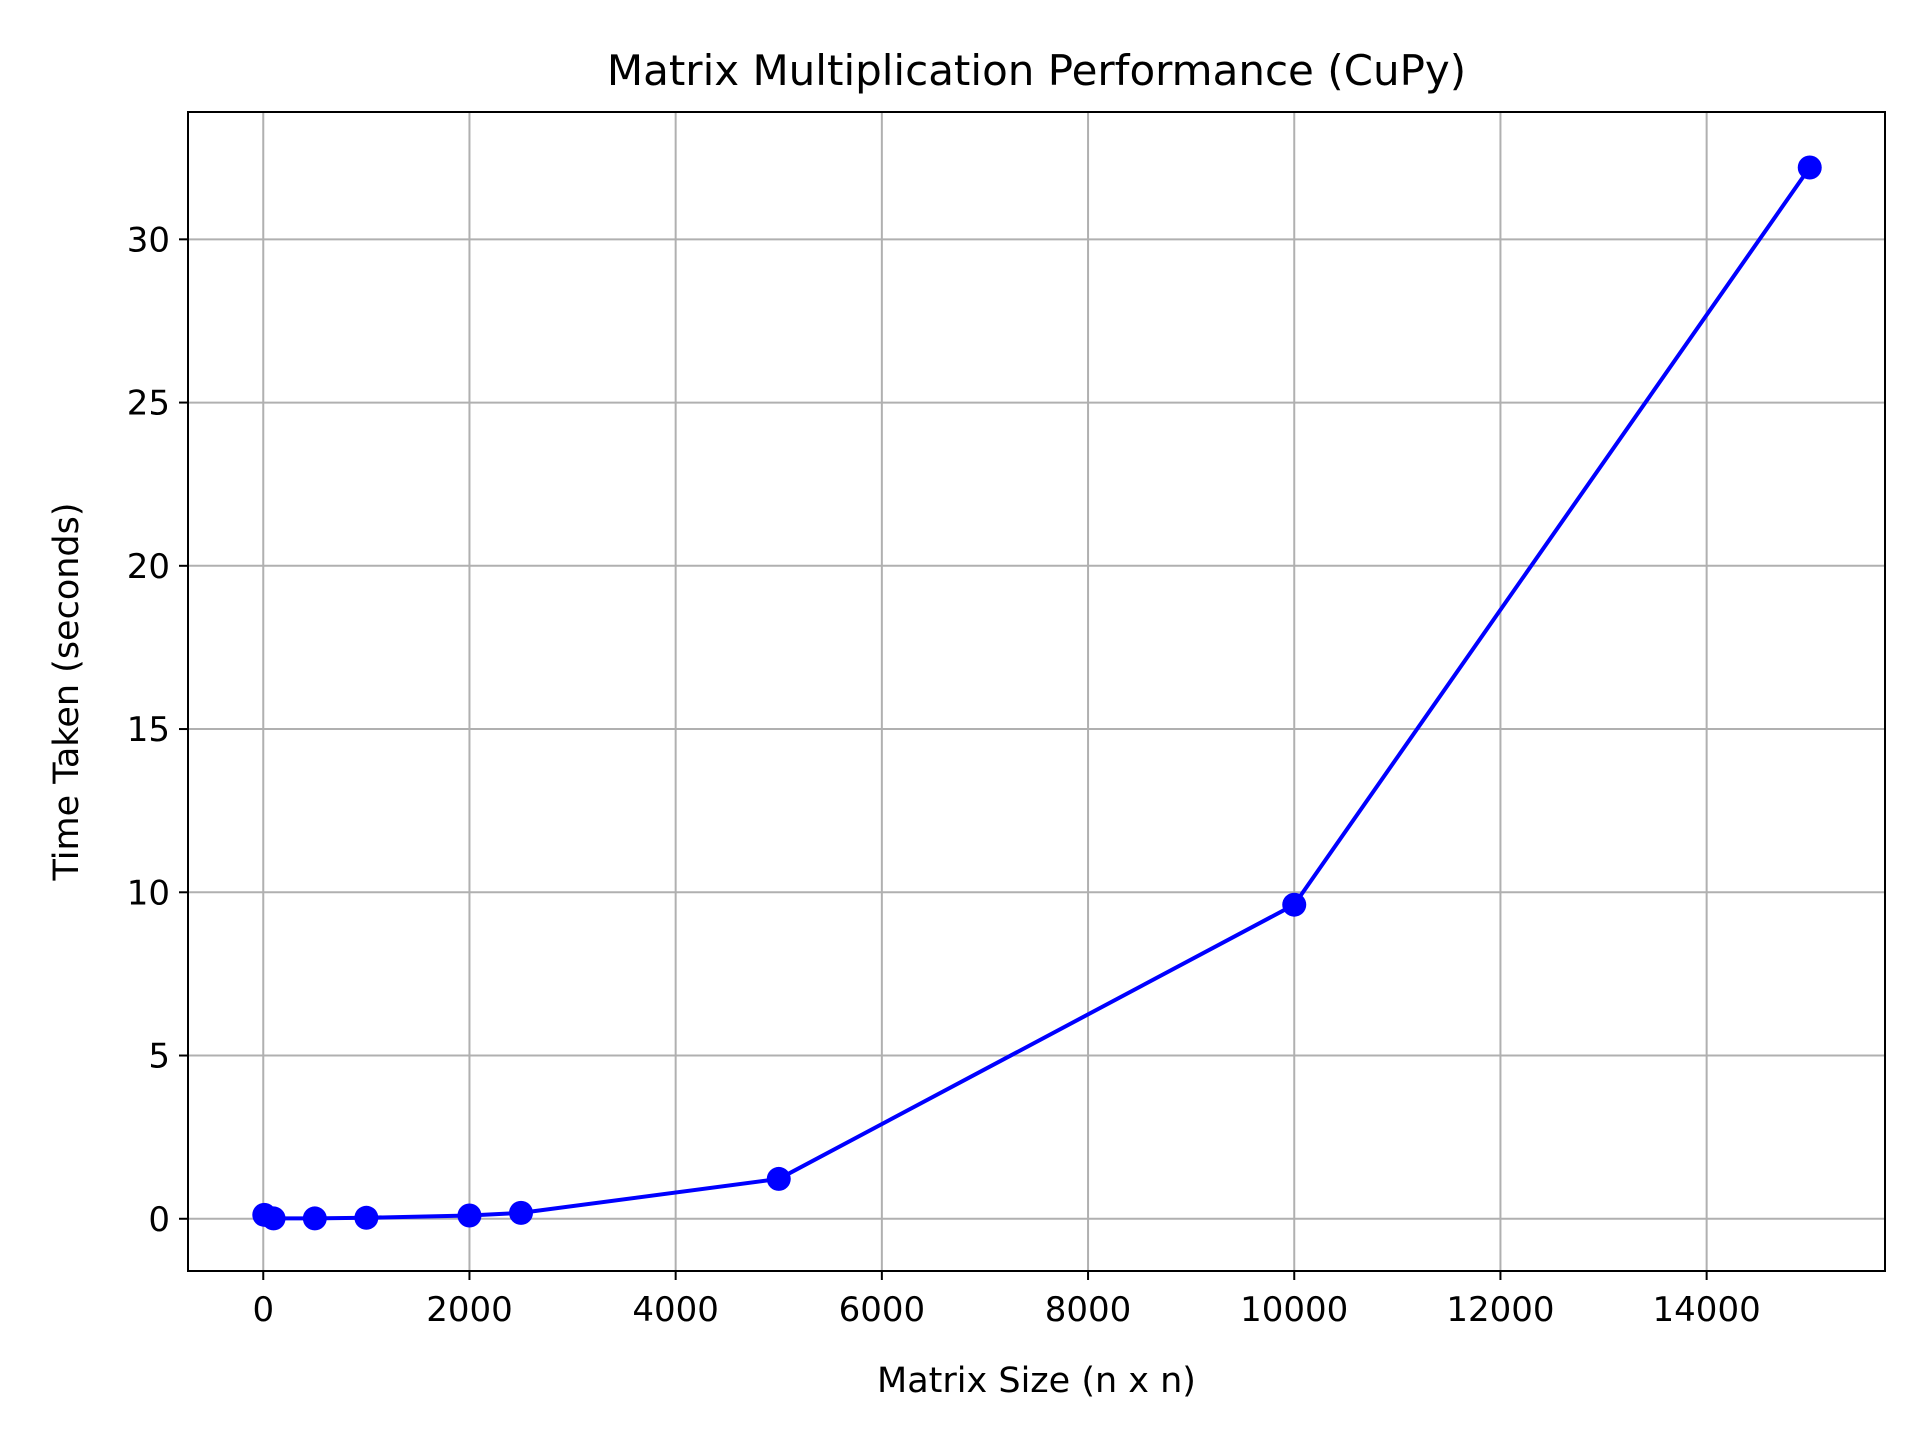 This screenshot has width=1920, height=1440. I want to click on chart-title: Matrix Multiplication Performance (CuPy), so click(1036, 70).